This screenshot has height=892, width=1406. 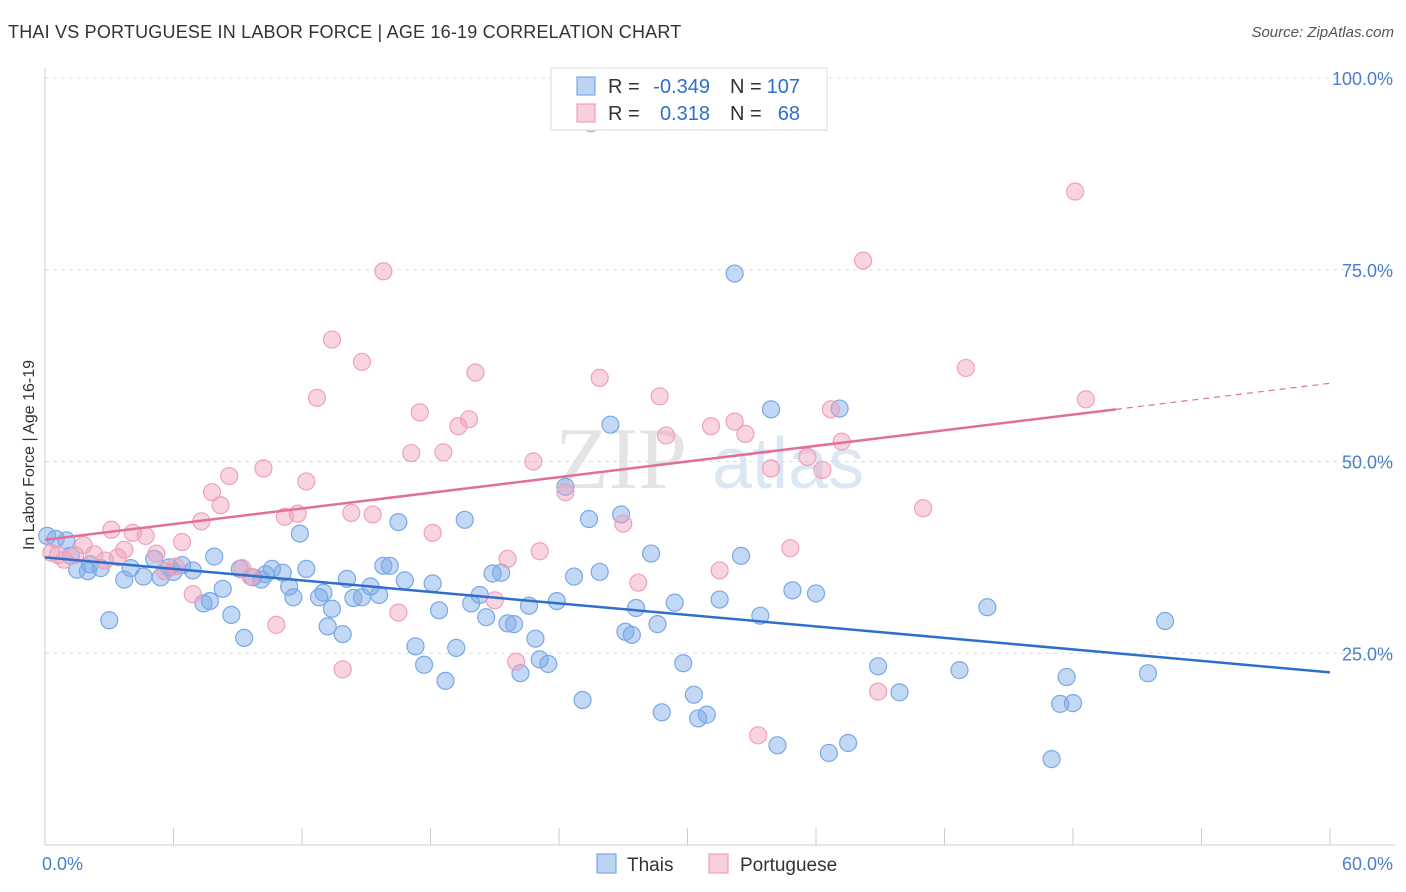 I want to click on x-tick-labels: 0.0% 60.0%, so click(x=717, y=864).